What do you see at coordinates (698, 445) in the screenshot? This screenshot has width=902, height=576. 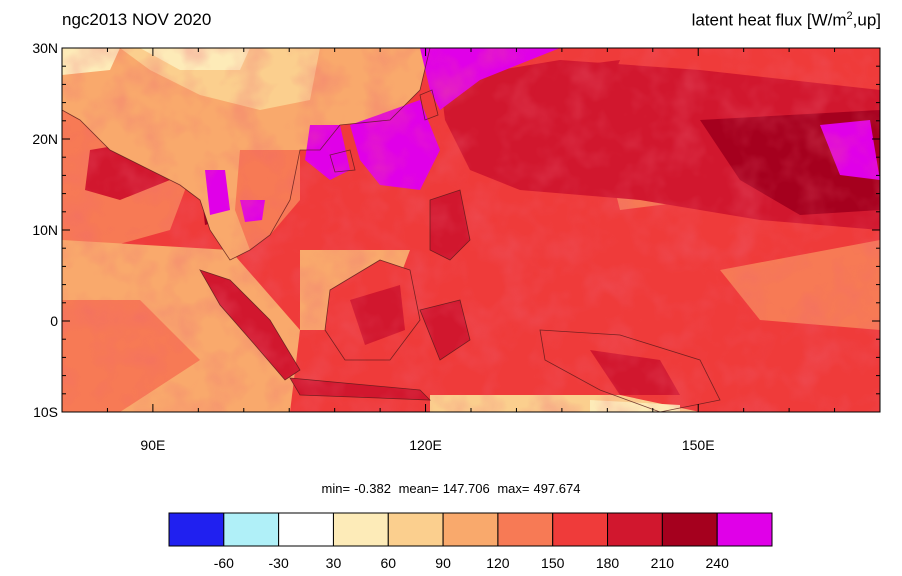 I see `lon-tick-label: 150E` at bounding box center [698, 445].